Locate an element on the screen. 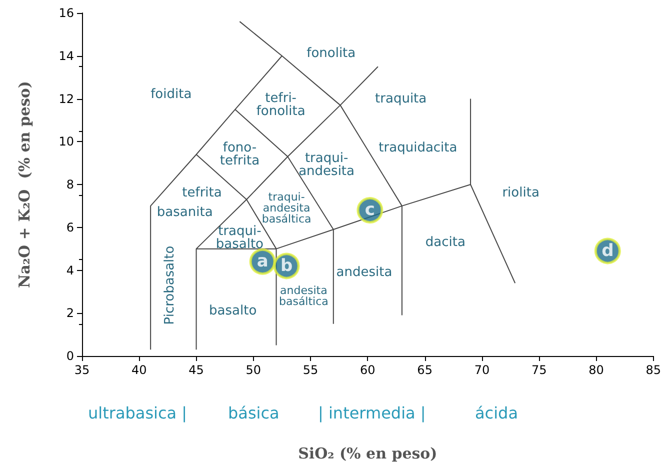  series-label: b is located at coordinates (286, 266).